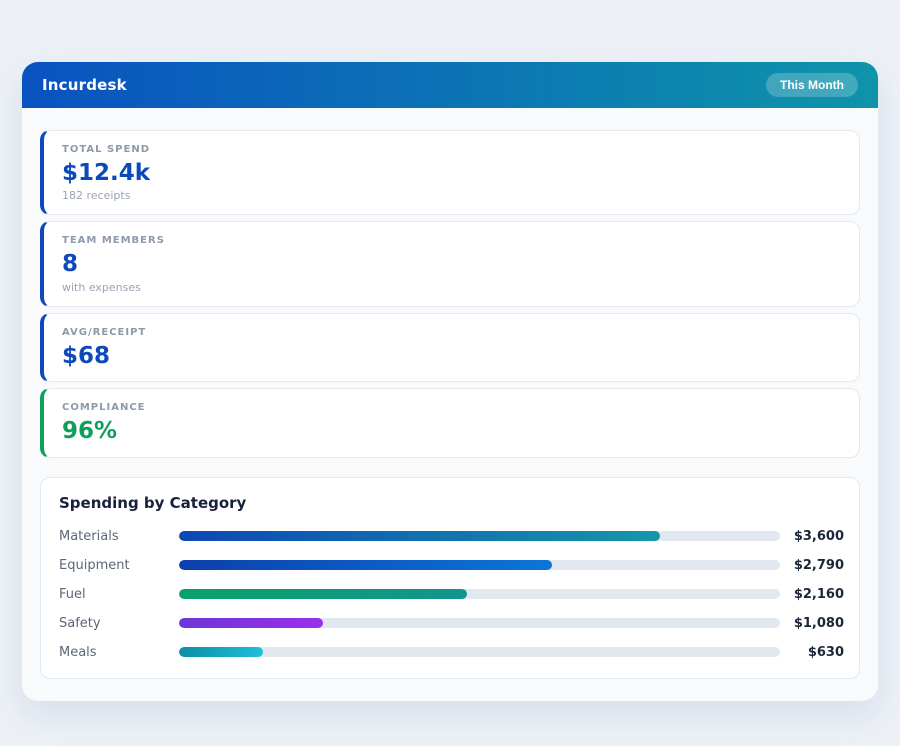 Image resolution: width=900 pixels, height=746 pixels. I want to click on bar-fill-materials, so click(419, 536).